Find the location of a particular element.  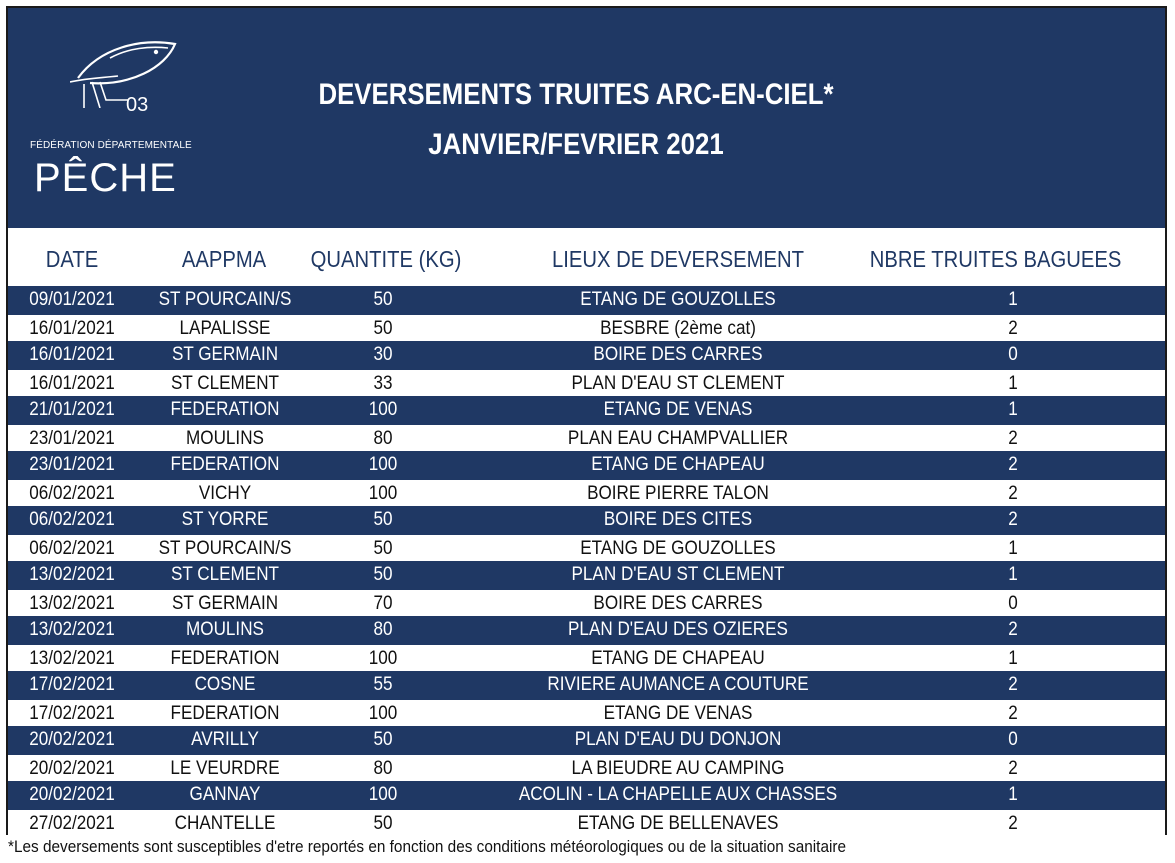

cell-aappma: LE VEURDRE is located at coordinates (225, 768).